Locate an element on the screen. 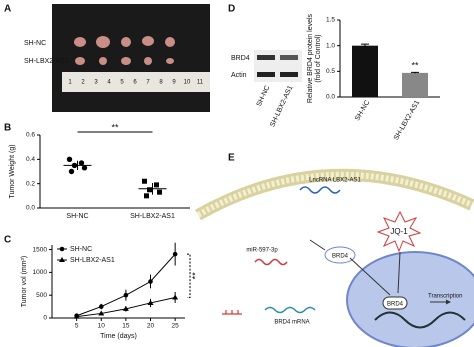 The width and height of the screenshot is (474, 347). degraded-rna is located at coordinates (232, 312).